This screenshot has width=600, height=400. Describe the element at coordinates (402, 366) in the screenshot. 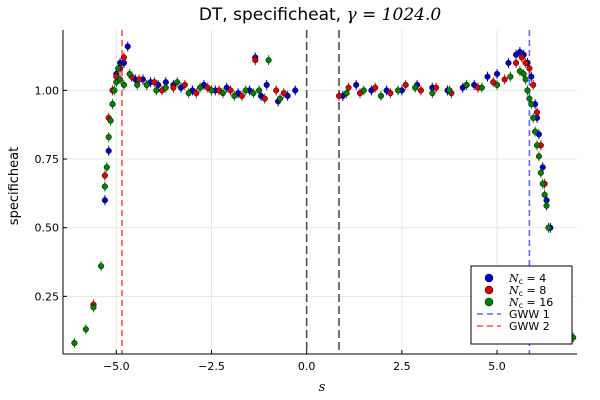

I see `x-tick-label: 2.5` at that location.